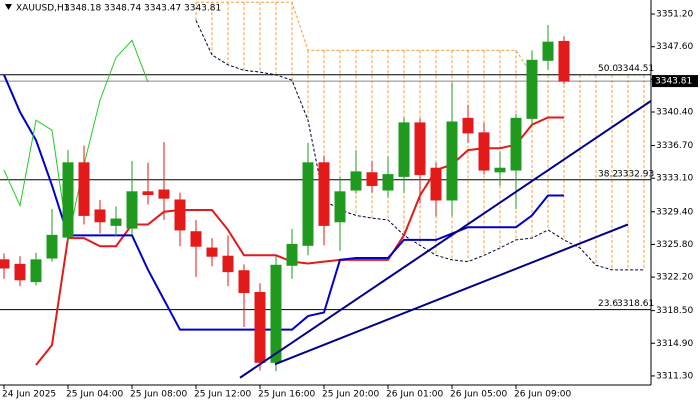 The image size is (700, 400). I want to click on y-tick-label: 3325.80, so click(674, 245).